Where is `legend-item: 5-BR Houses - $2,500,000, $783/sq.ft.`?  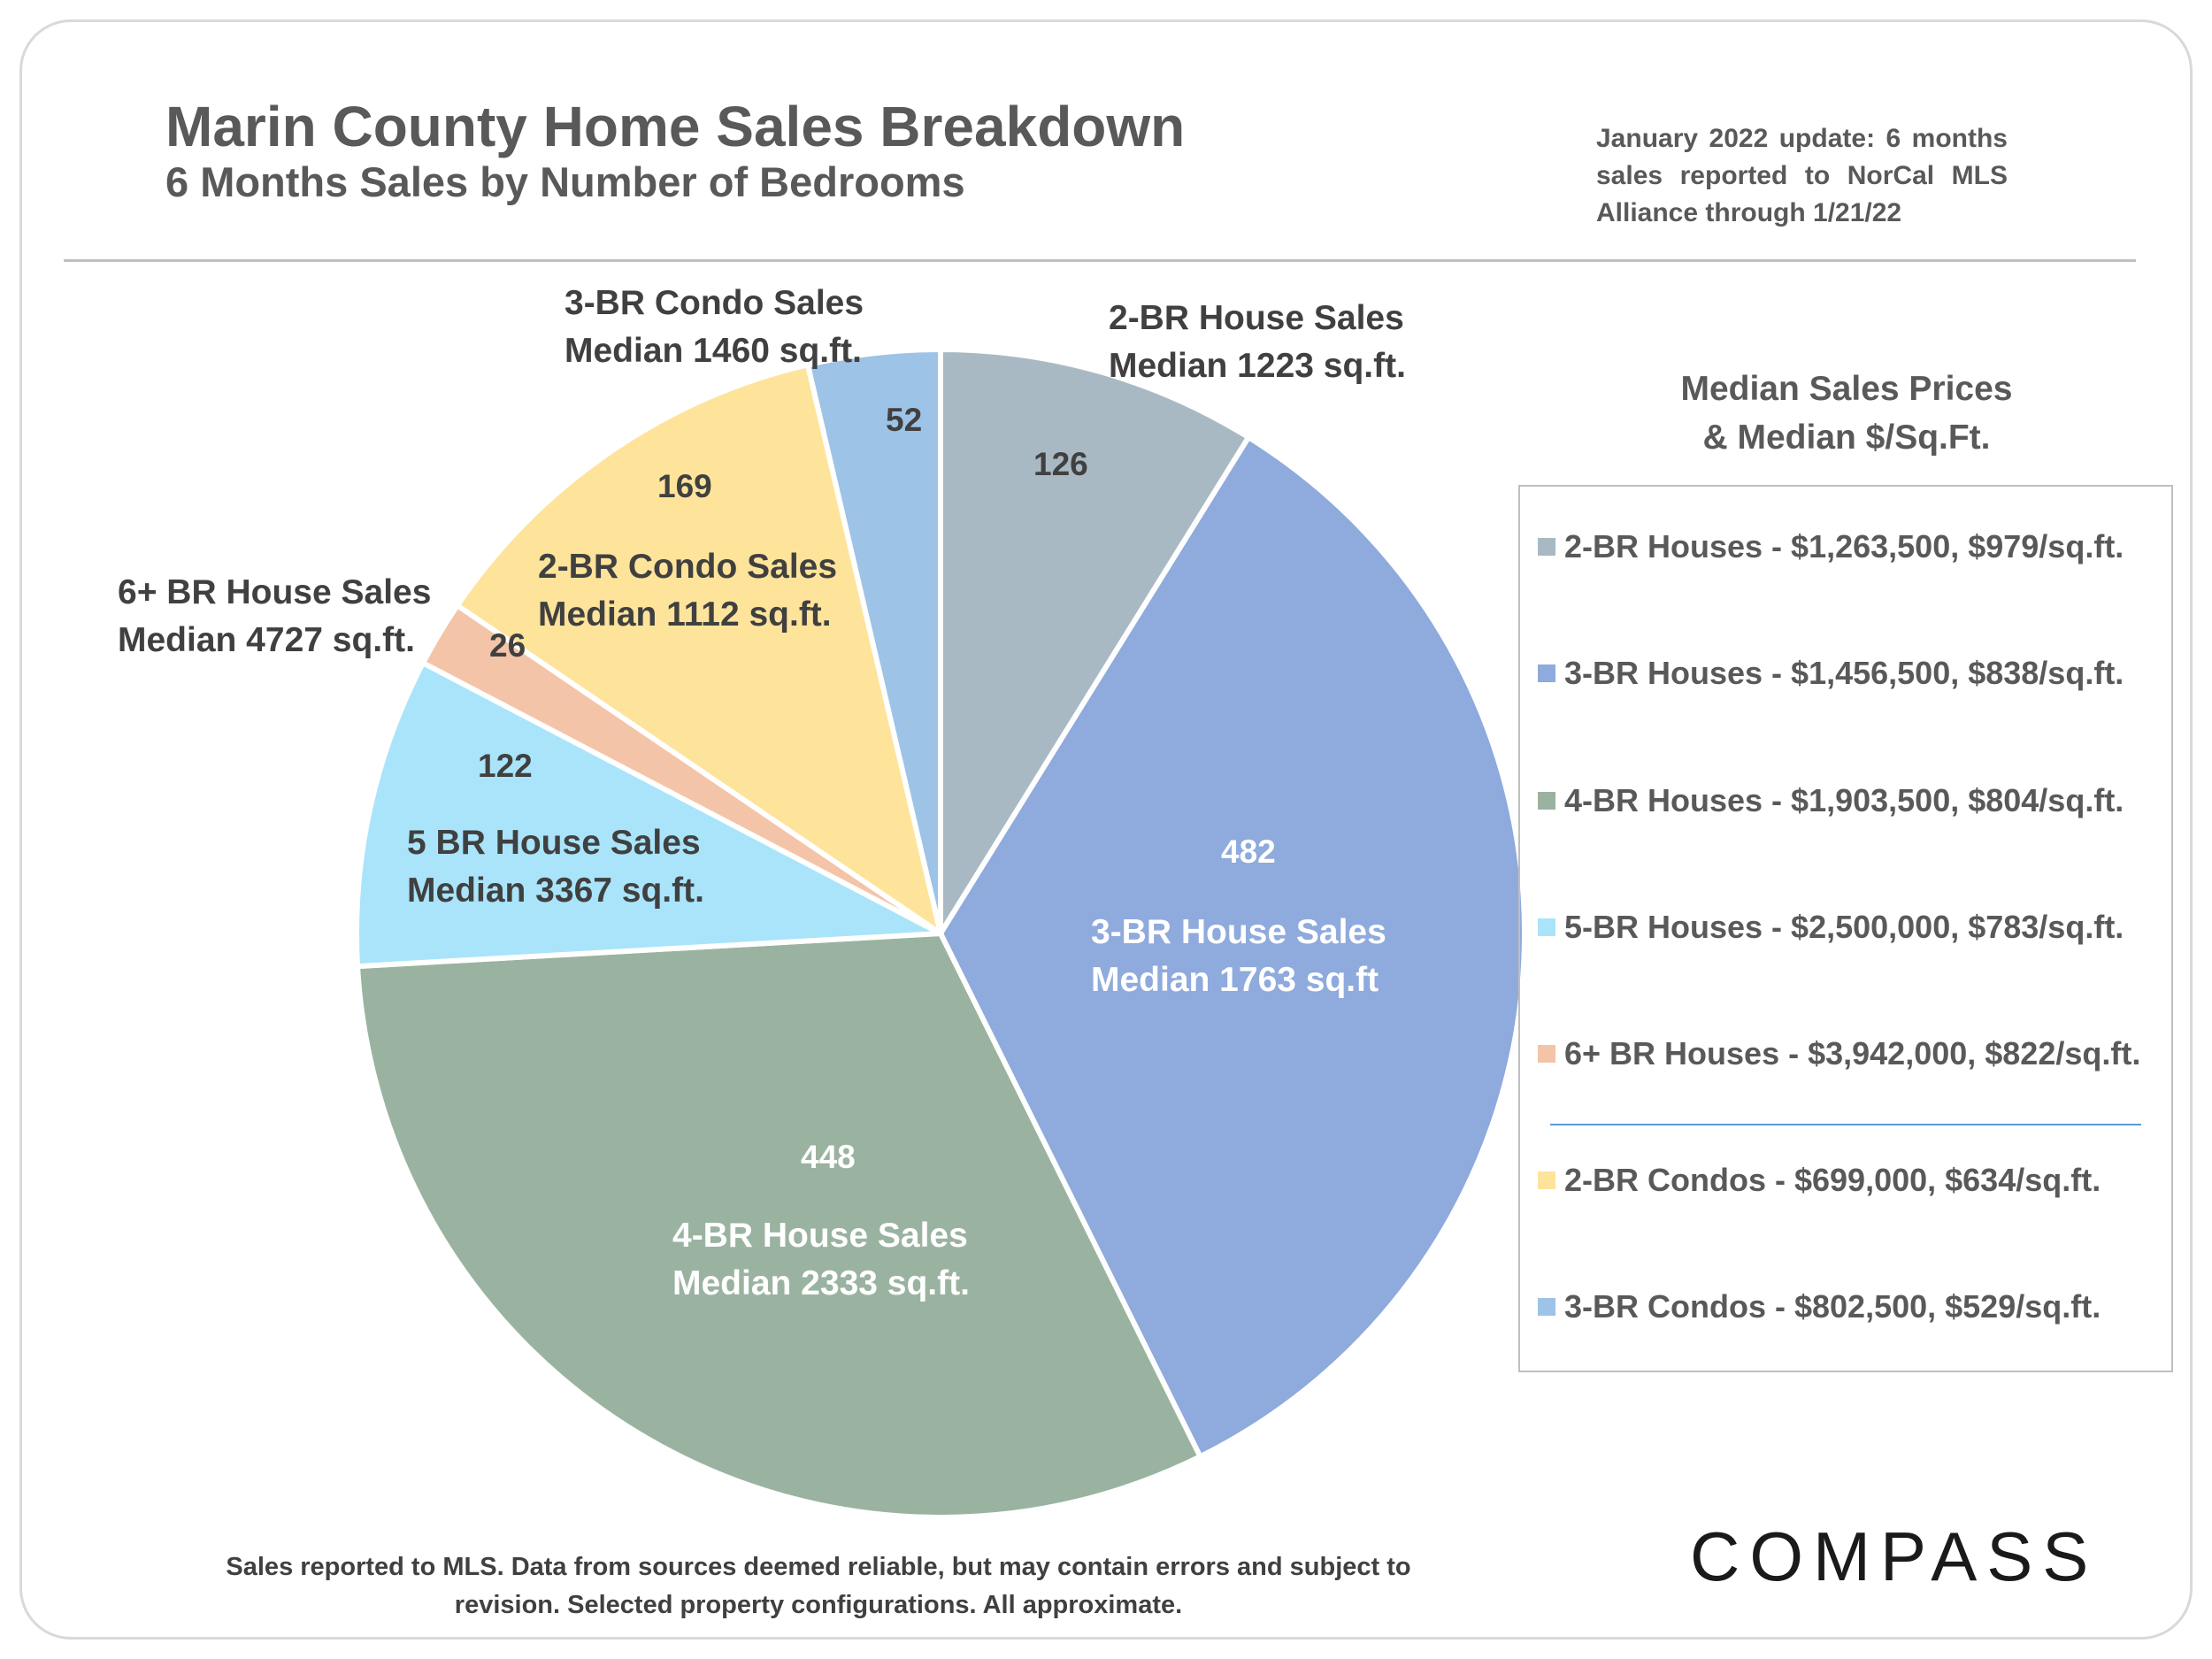 legend-item: 5-BR Houses - $2,500,000, $783/sq.ft. is located at coordinates (1831, 927).